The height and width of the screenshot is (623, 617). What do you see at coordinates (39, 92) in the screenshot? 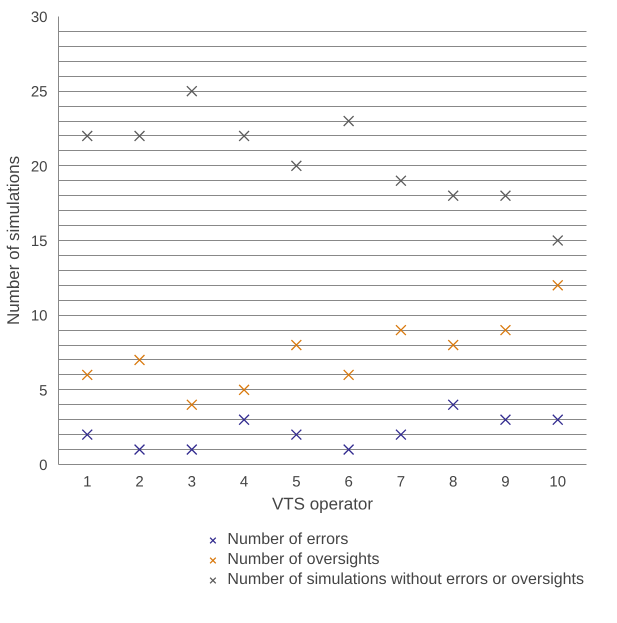
I see `y-tick-label: 25` at bounding box center [39, 92].